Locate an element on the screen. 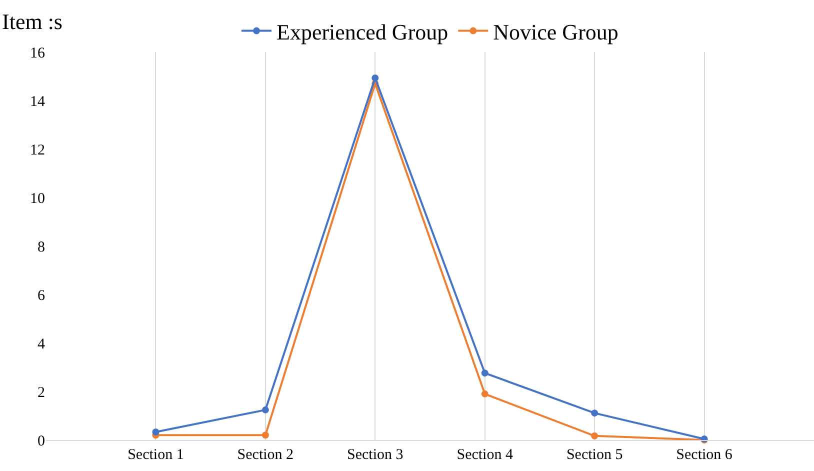  x-tick-label: Section 2 is located at coordinates (265, 455).